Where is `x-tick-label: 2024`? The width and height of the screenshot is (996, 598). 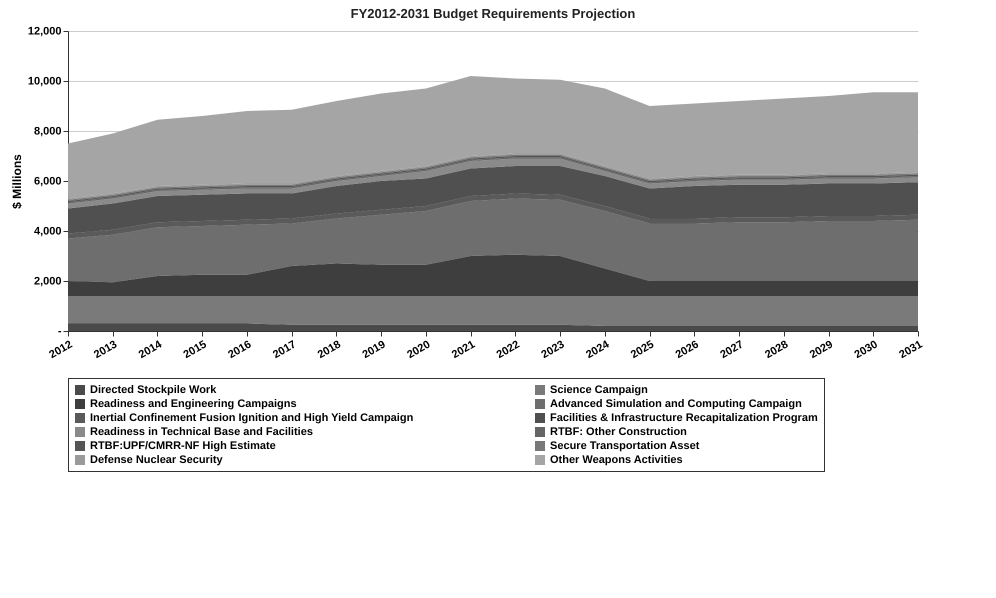
x-tick-label: 2024 is located at coordinates (598, 350).